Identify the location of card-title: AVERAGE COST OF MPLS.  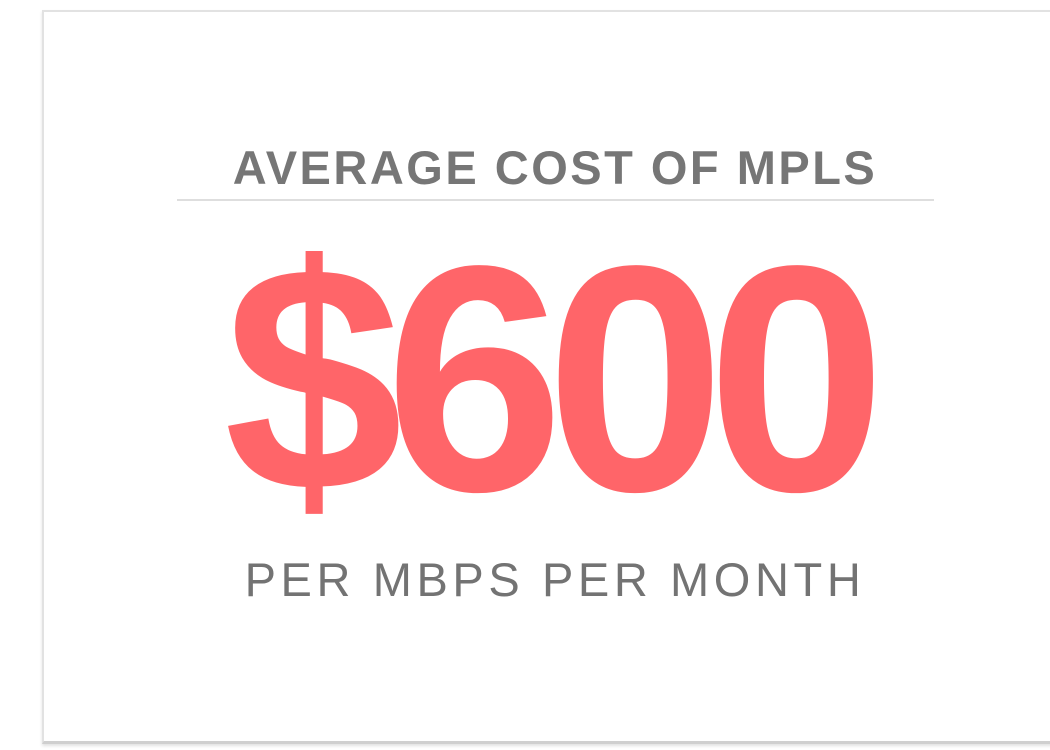
(555, 167).